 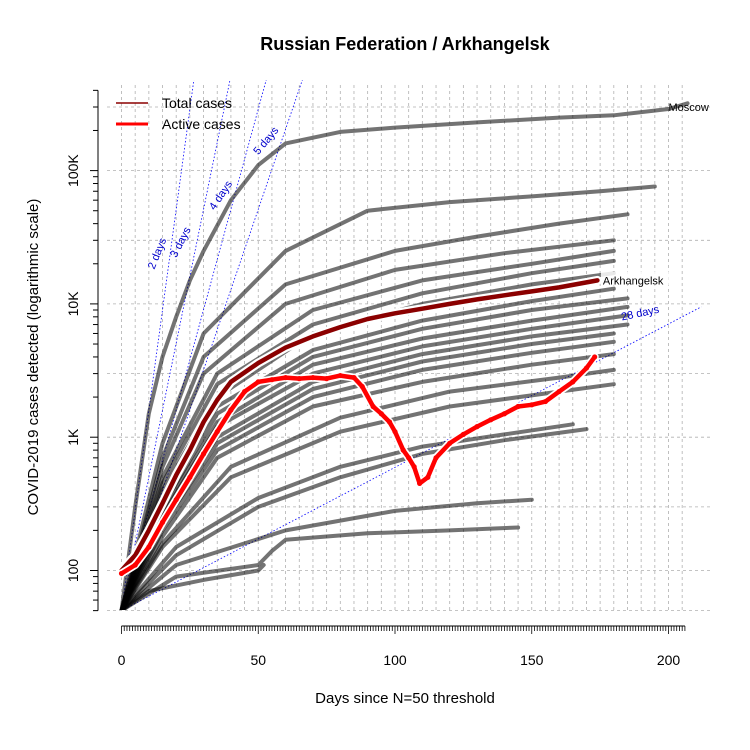 What do you see at coordinates (633, 281) in the screenshot?
I see `annotation-arkhangelsk: Arkhangelsk` at bounding box center [633, 281].